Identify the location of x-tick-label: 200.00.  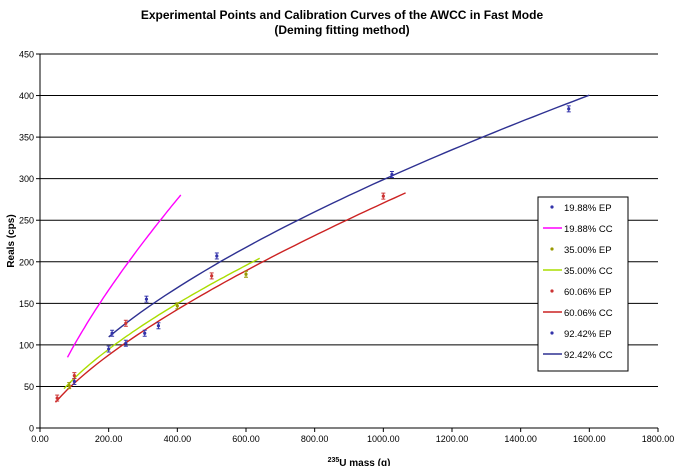
(109, 439).